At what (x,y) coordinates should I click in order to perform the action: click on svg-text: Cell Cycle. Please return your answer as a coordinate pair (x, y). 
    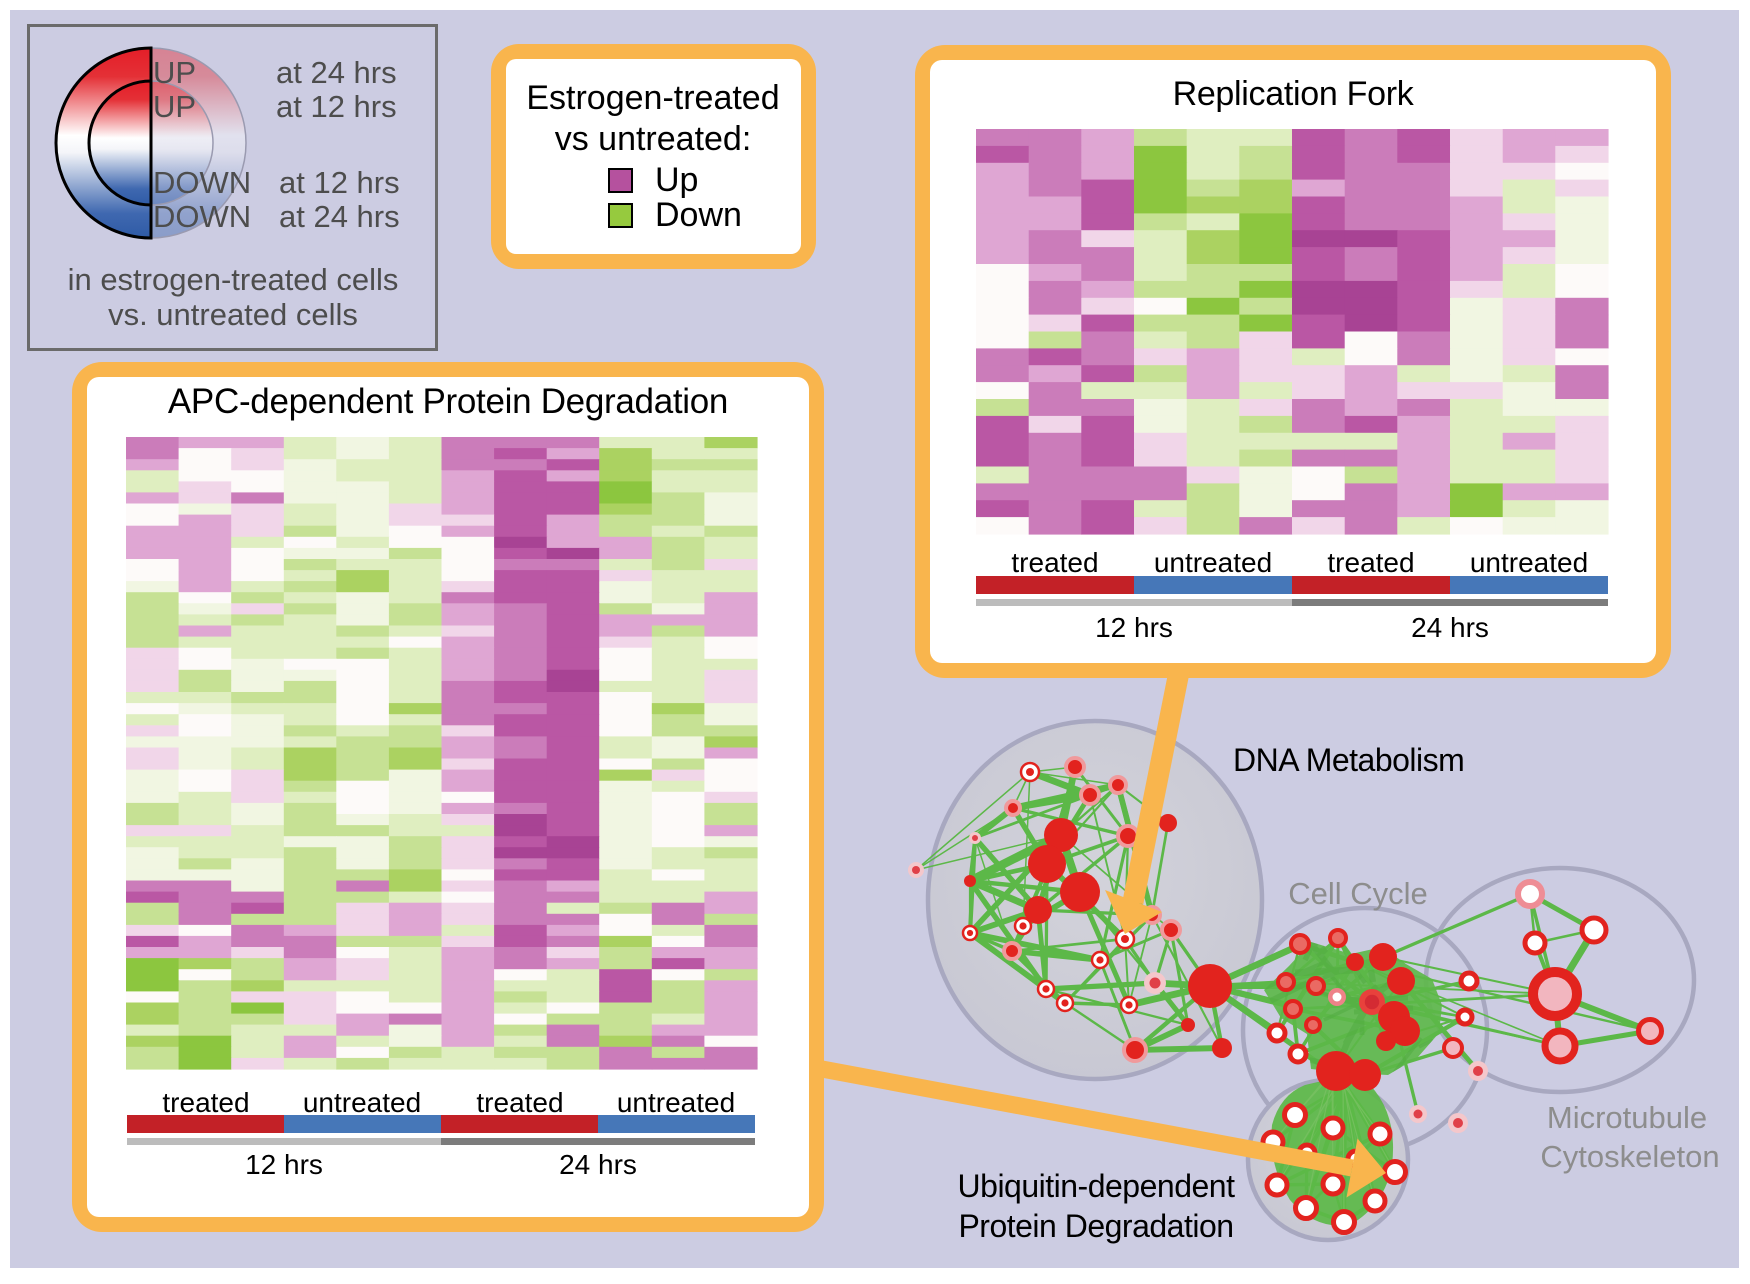
    Looking at the image, I should click on (1358, 893).